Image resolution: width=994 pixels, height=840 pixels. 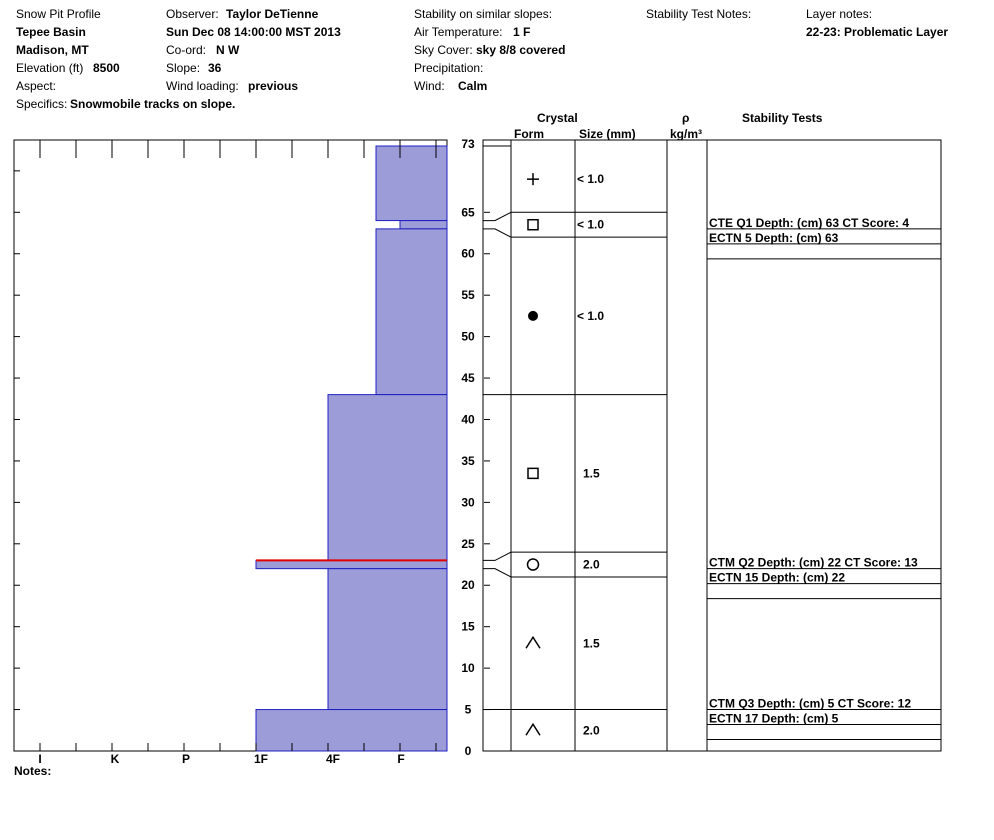 What do you see at coordinates (468, 751) in the screenshot?
I see `depth-tick-label: 0` at bounding box center [468, 751].